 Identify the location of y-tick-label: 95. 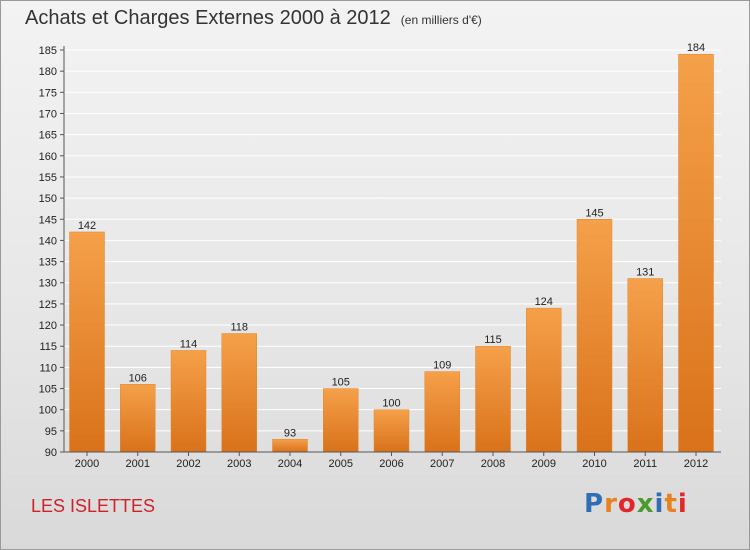
(51, 432).